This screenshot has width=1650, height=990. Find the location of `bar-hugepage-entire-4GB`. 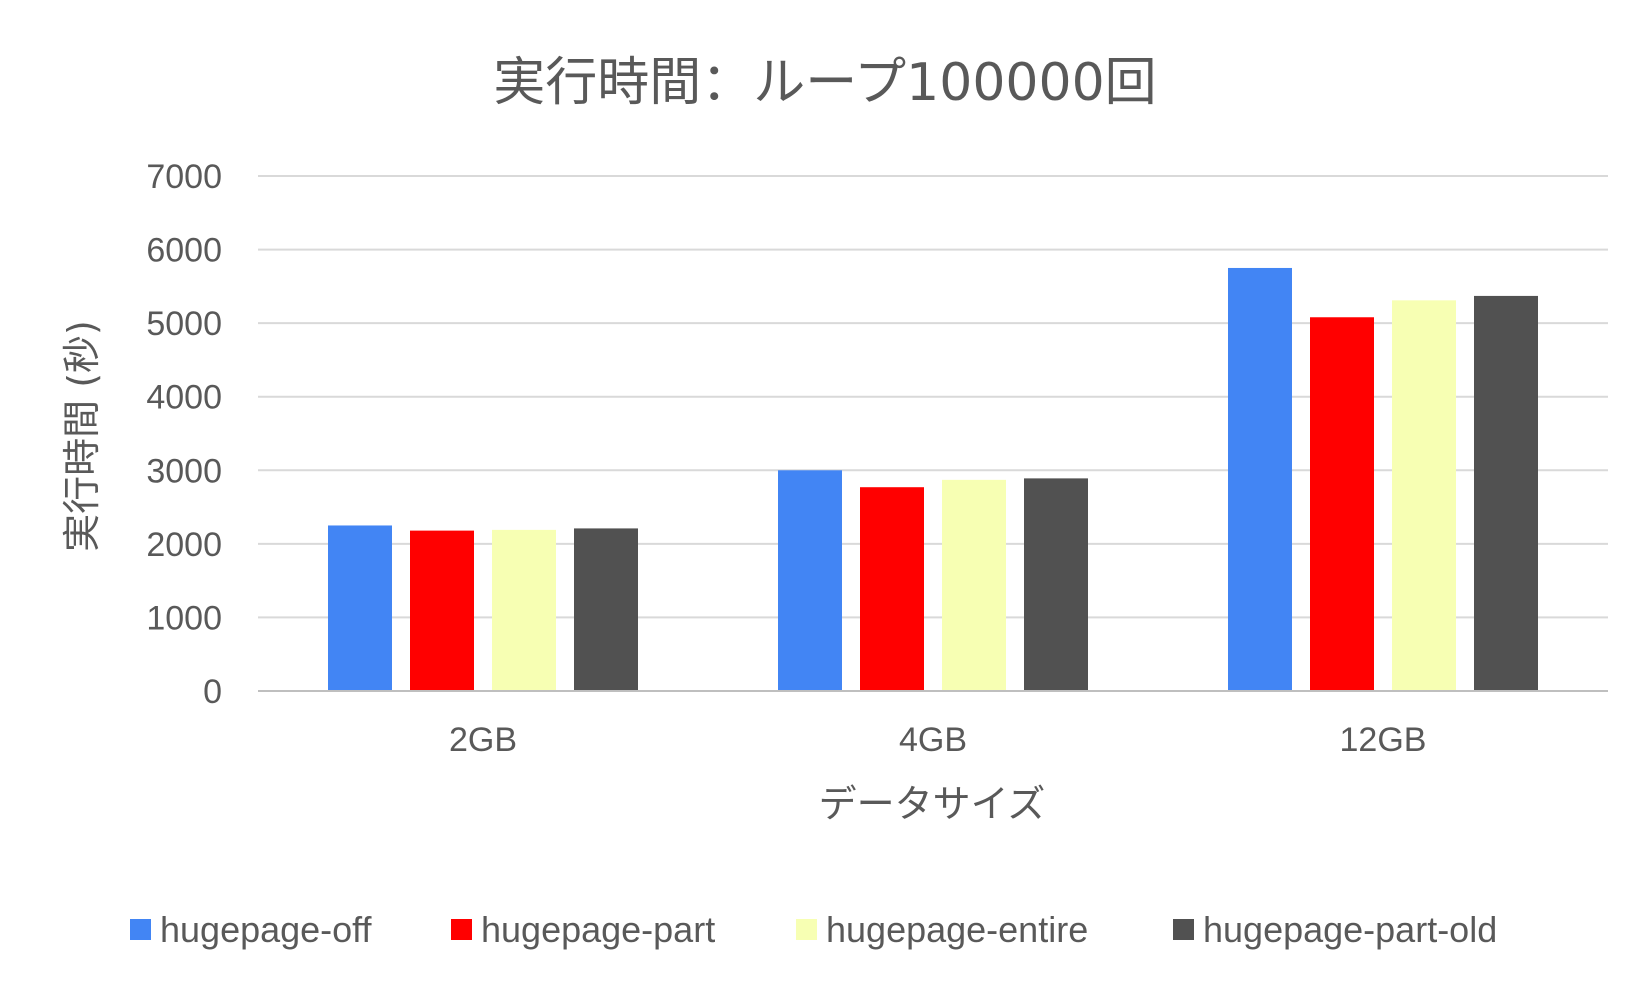

bar-hugepage-entire-4GB is located at coordinates (974, 585).